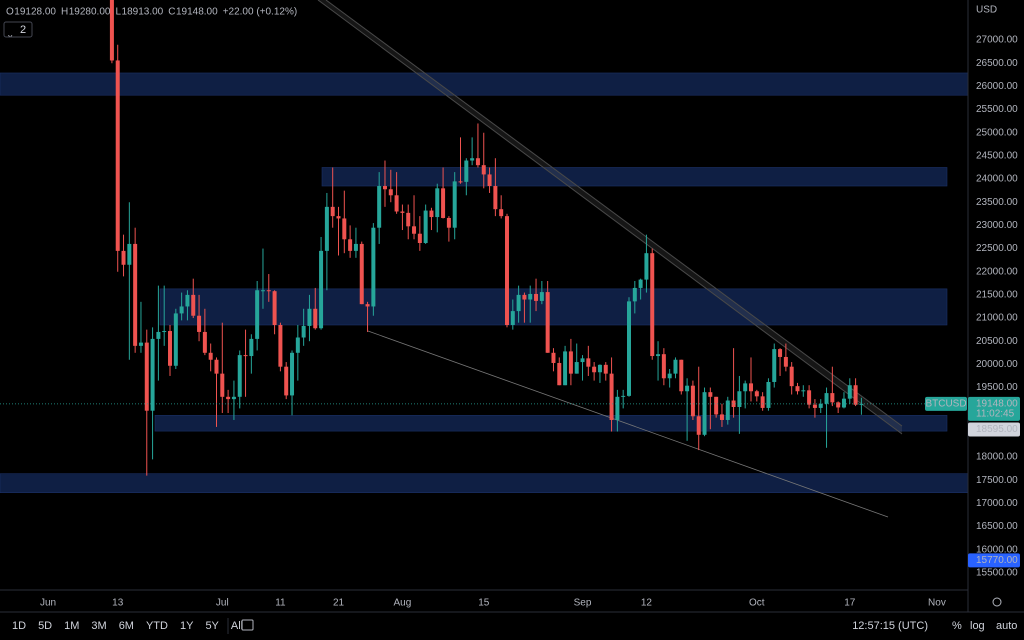 This screenshot has height=640, width=1024. I want to click on y-tick-label: 20500.00, so click(997, 341).